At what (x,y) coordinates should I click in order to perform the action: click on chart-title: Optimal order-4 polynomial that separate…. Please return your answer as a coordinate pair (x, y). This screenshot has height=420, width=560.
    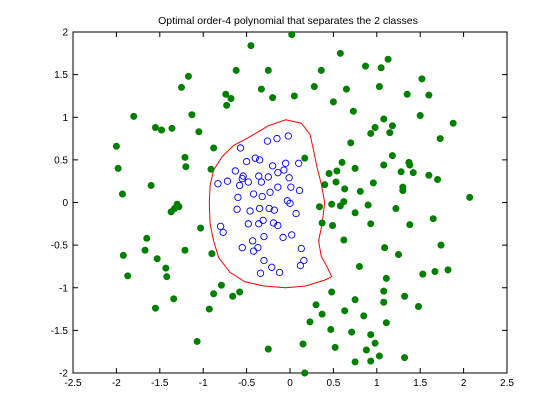
    Looking at the image, I should click on (288, 21).